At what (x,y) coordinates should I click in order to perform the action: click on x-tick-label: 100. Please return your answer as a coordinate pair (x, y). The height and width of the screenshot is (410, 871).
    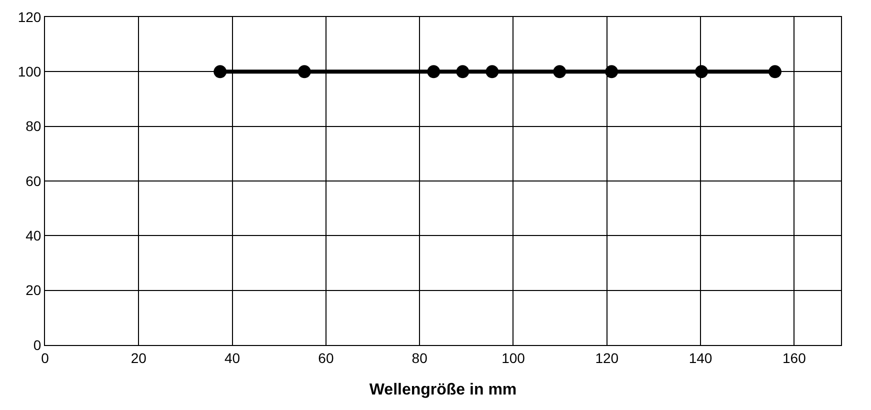
    Looking at the image, I should click on (514, 358).